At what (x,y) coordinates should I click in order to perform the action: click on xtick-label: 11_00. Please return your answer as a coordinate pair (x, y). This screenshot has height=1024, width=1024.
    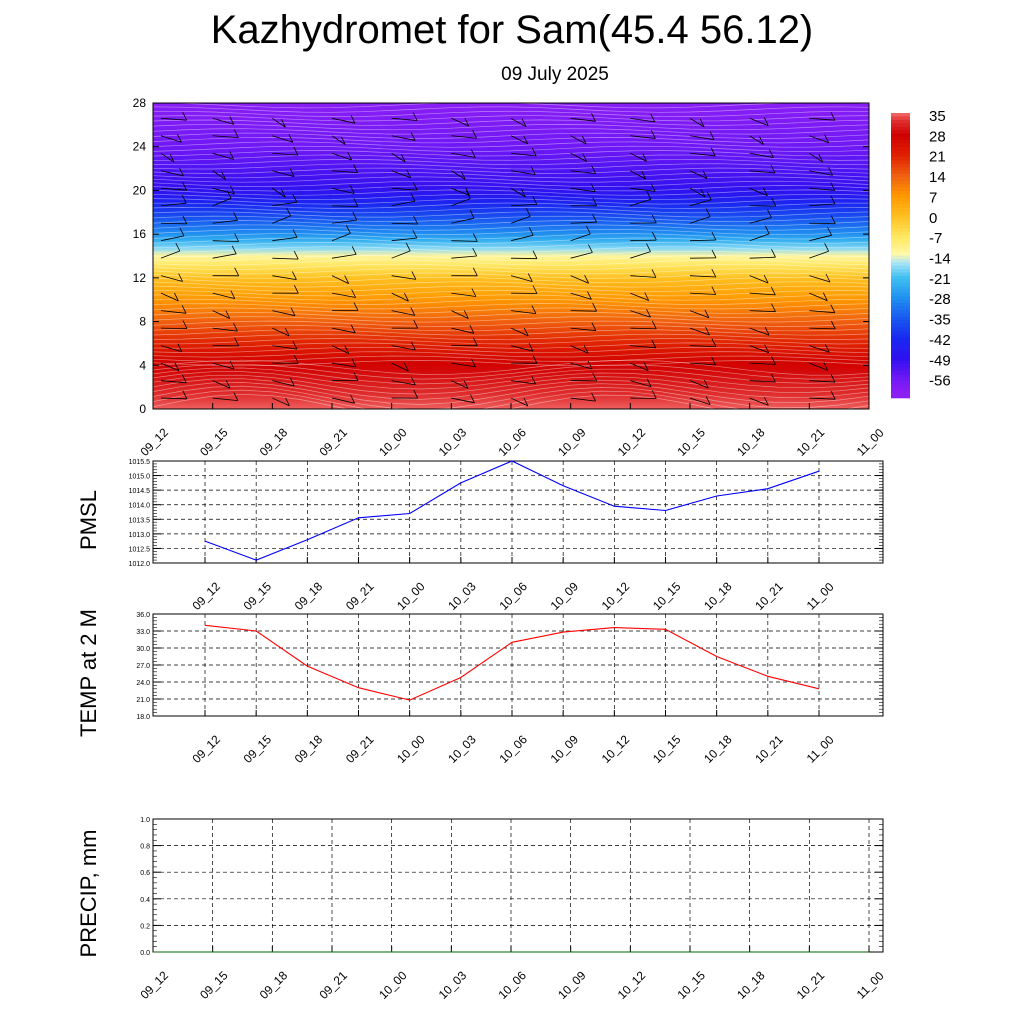
    Looking at the image, I should click on (870, 985).